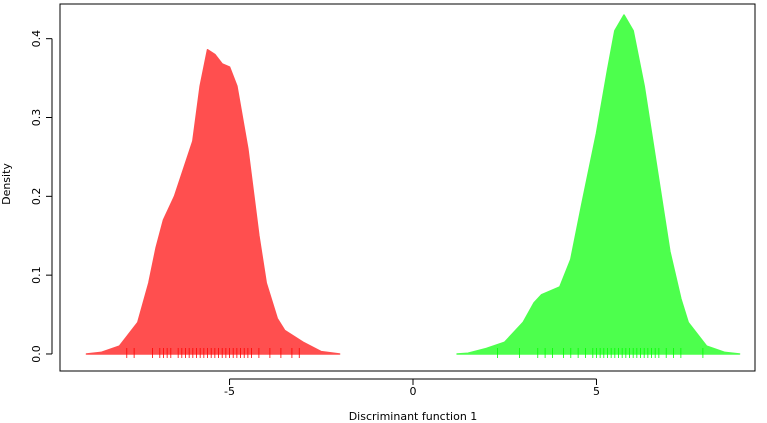 Image resolution: width=767 pixels, height=423 pixels. I want to click on y-tick-label: 0.3, so click(36, 118).